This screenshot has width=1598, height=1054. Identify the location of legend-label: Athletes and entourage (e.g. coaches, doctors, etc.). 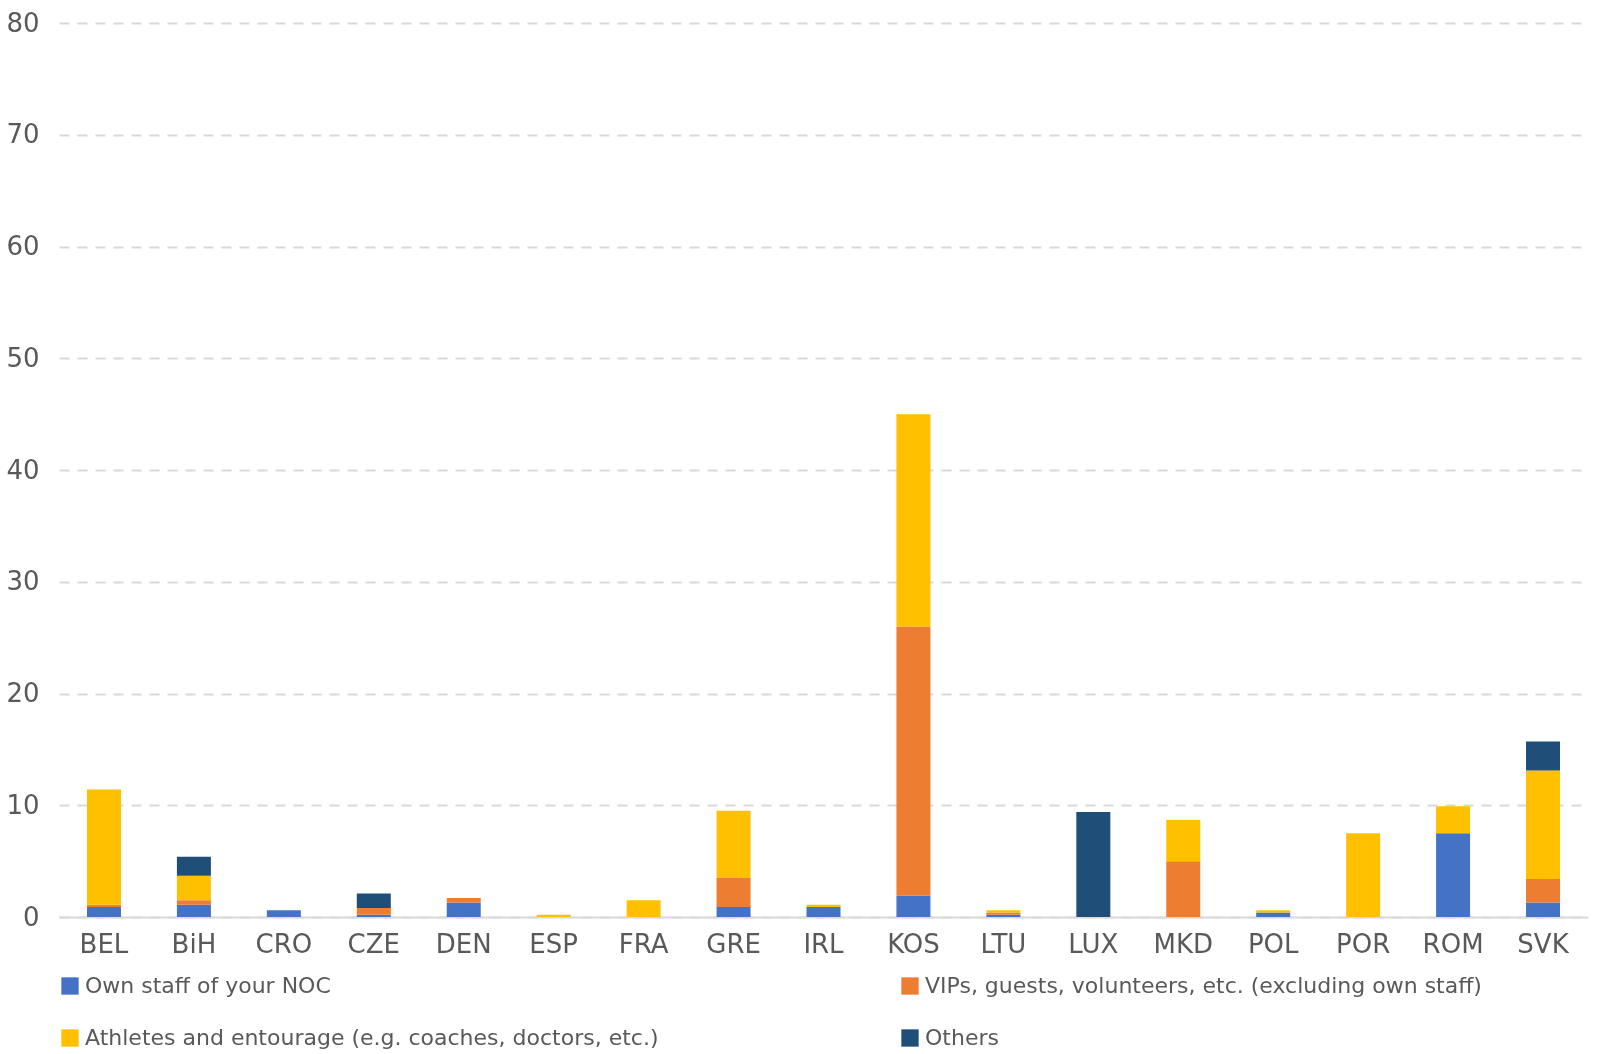
(372, 1037).